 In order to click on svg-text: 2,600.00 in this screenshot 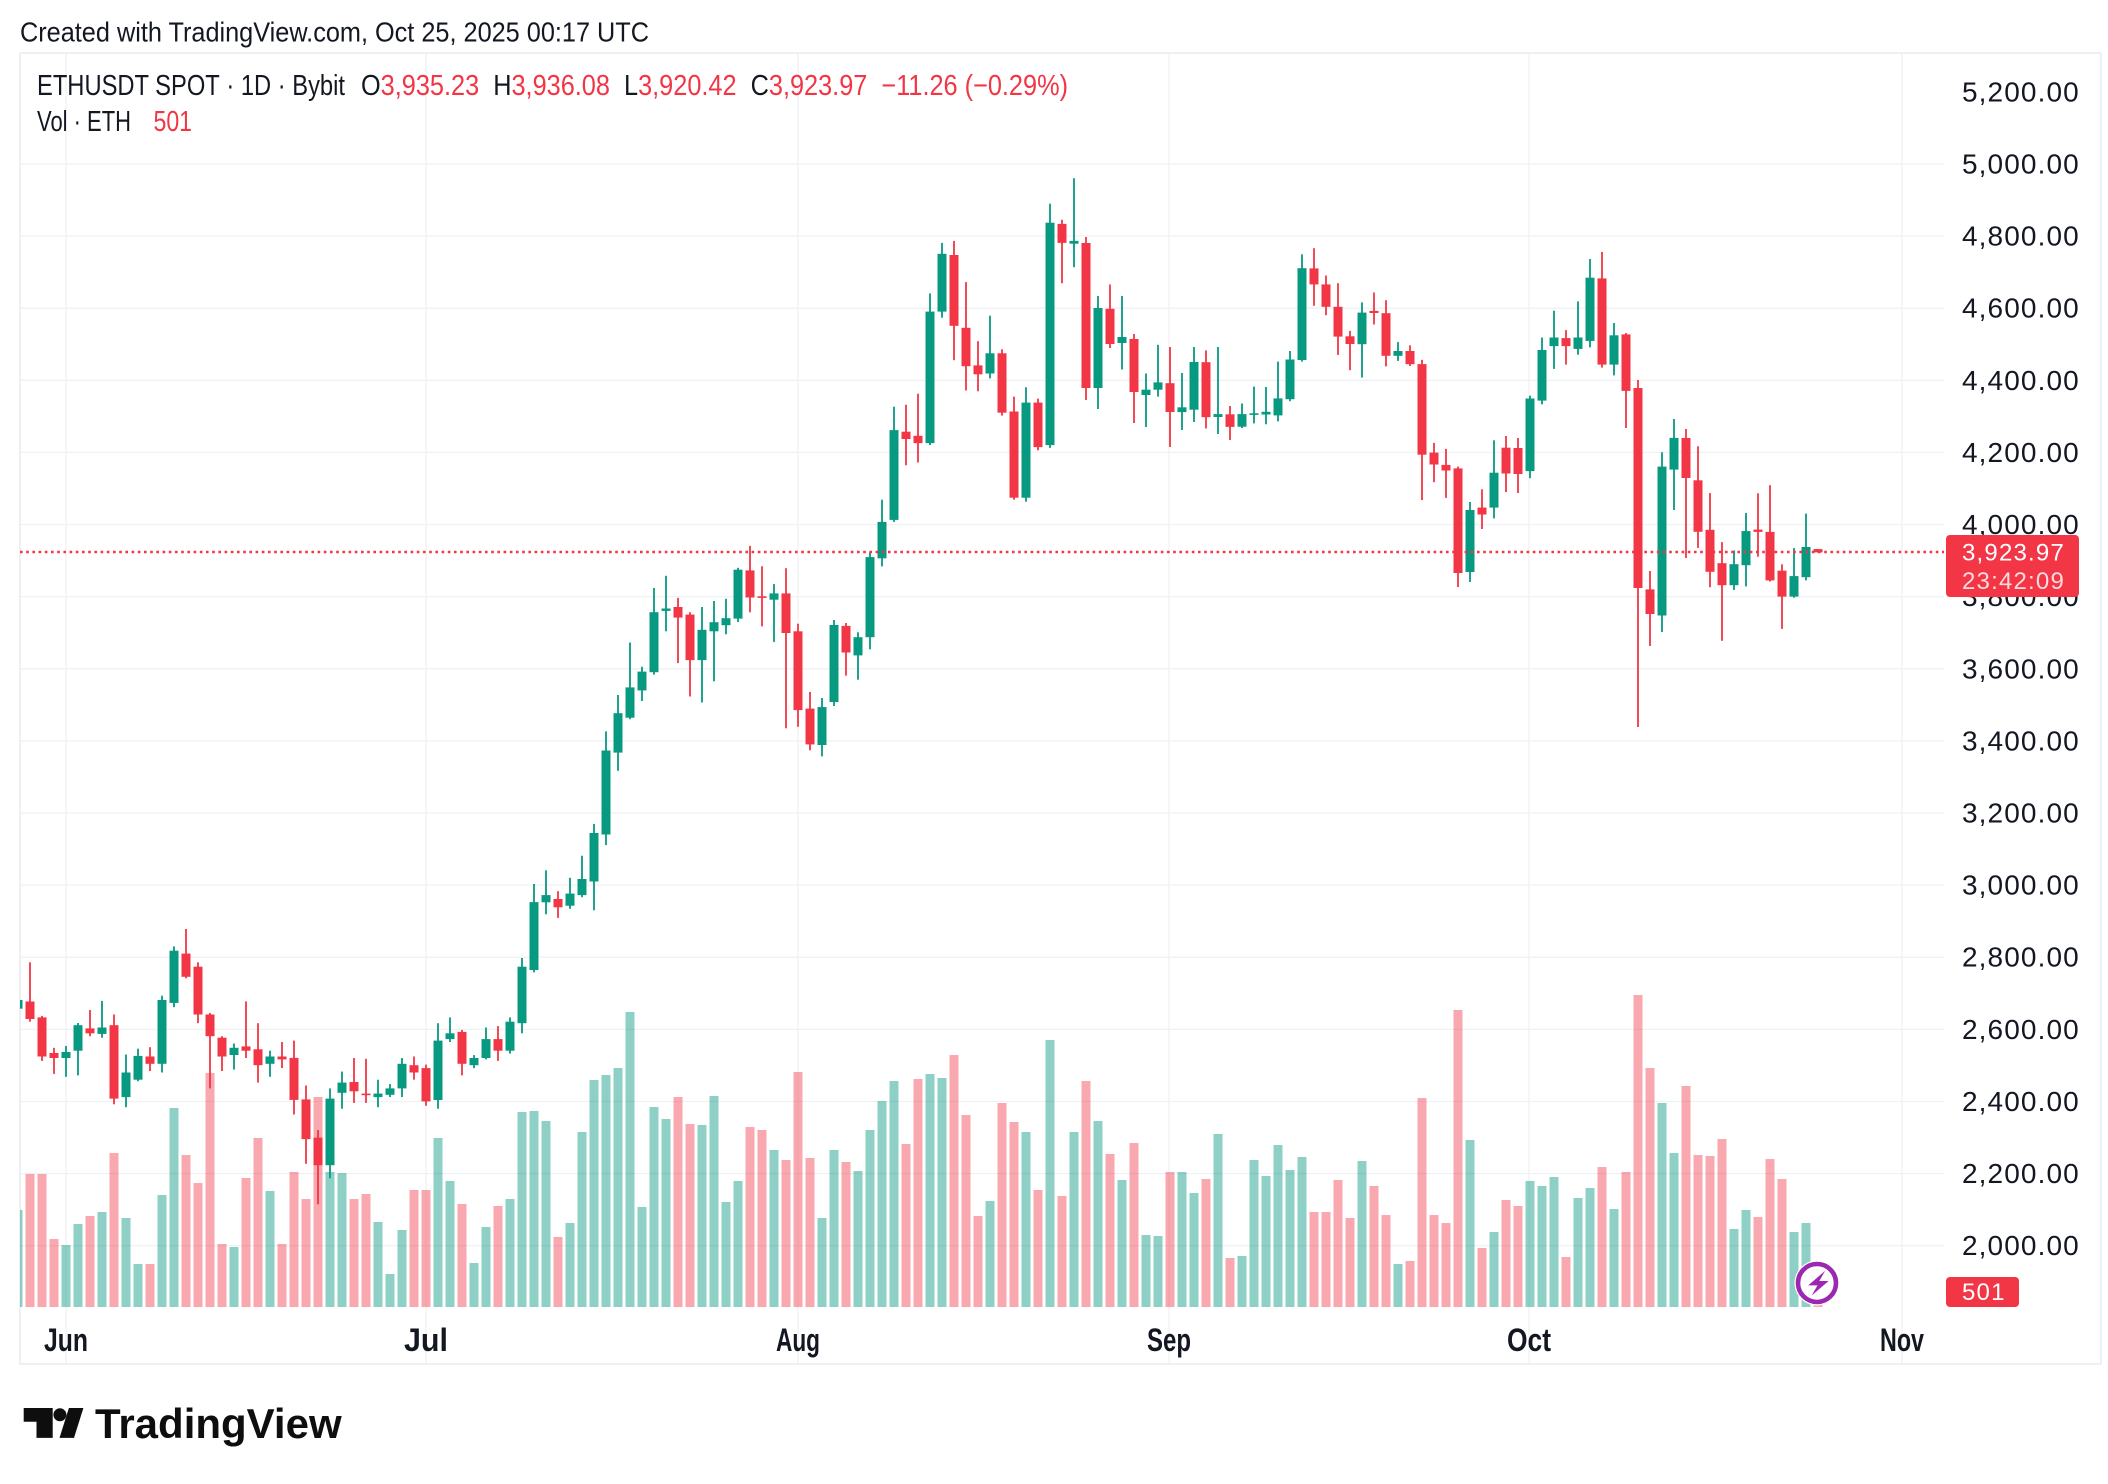, I will do `click(2021, 1029)`.